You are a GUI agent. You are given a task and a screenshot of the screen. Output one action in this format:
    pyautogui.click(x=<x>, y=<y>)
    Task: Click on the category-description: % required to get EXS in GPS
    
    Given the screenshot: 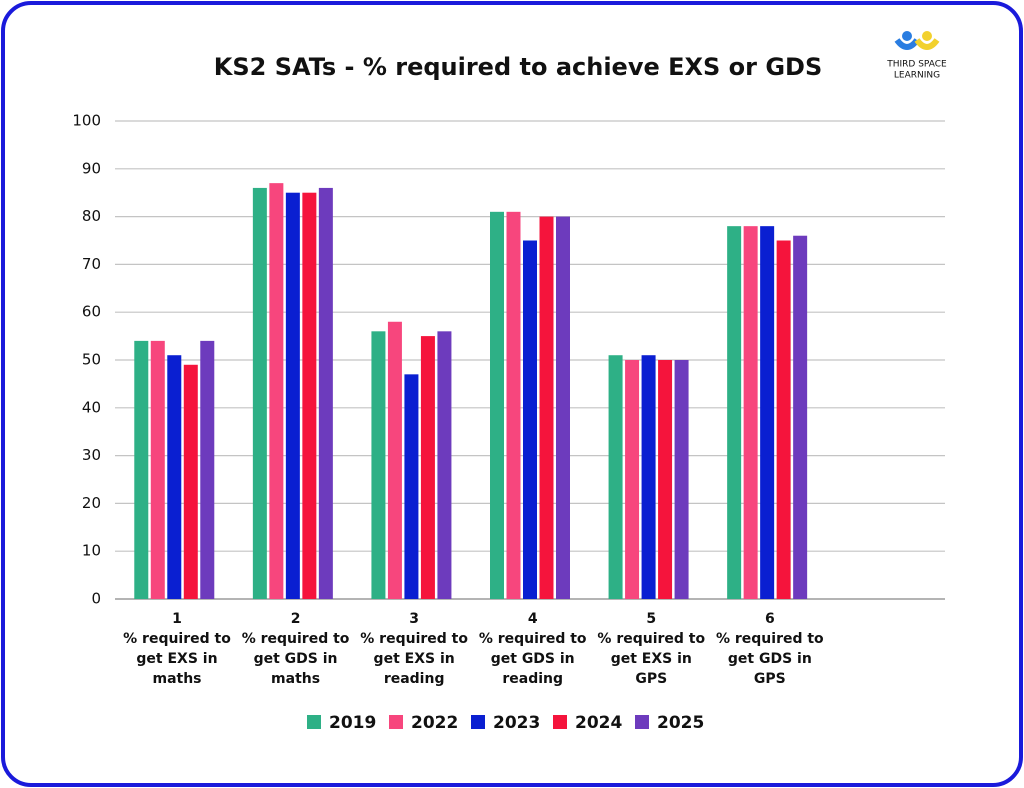 What is the action you would take?
    pyautogui.click(x=651, y=659)
    